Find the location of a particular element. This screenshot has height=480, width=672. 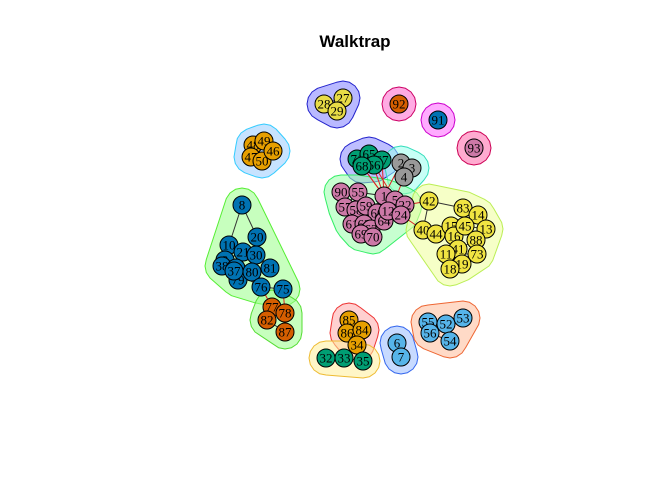

node-label: 7 is located at coordinates (401, 357).